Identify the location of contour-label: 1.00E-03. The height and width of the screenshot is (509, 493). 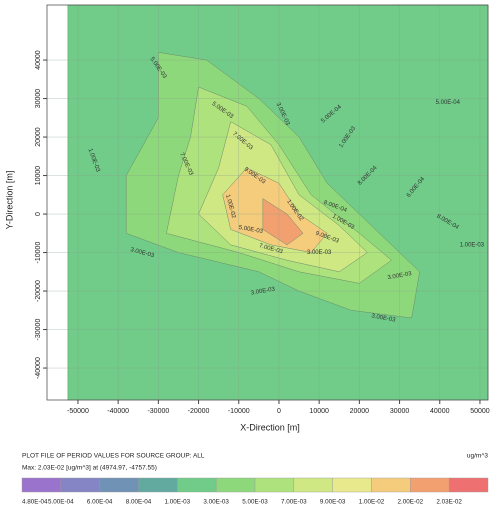
(472, 245).